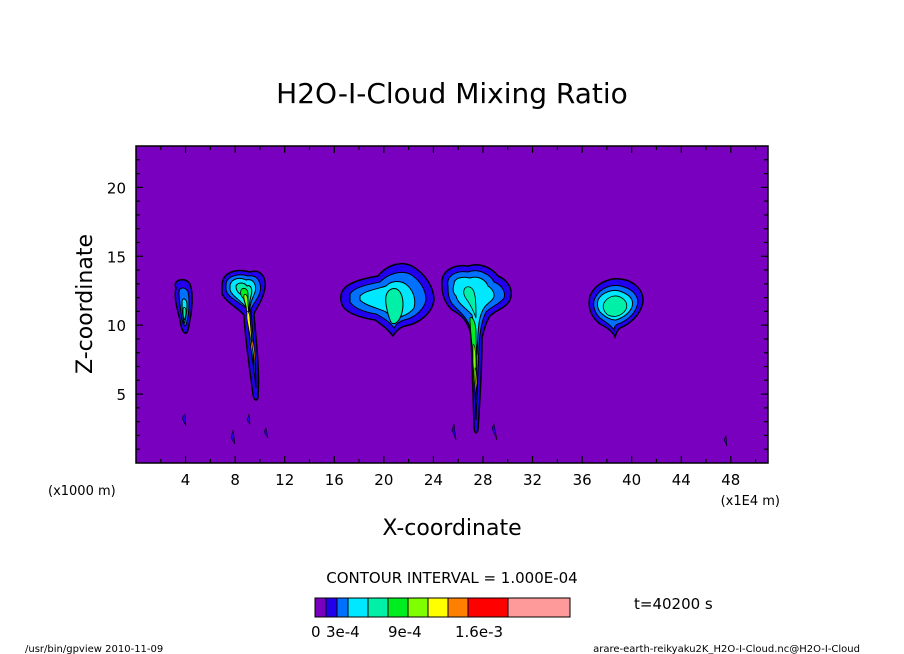 This screenshot has height=654, width=904. I want to click on x-tick-label: 48, so click(730, 480).